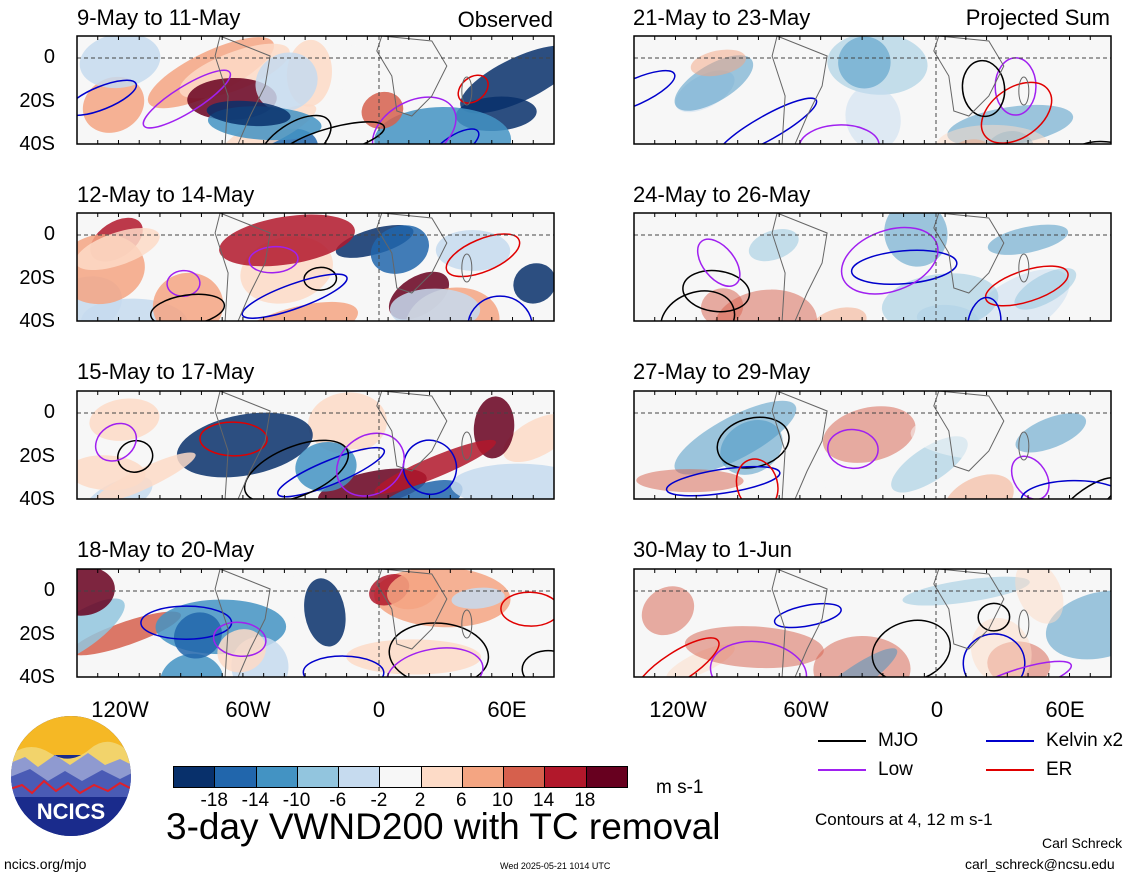 This screenshot has height=879, width=1135. Describe the element at coordinates (1065, 709) in the screenshot. I see `x-tick: 60E` at that location.